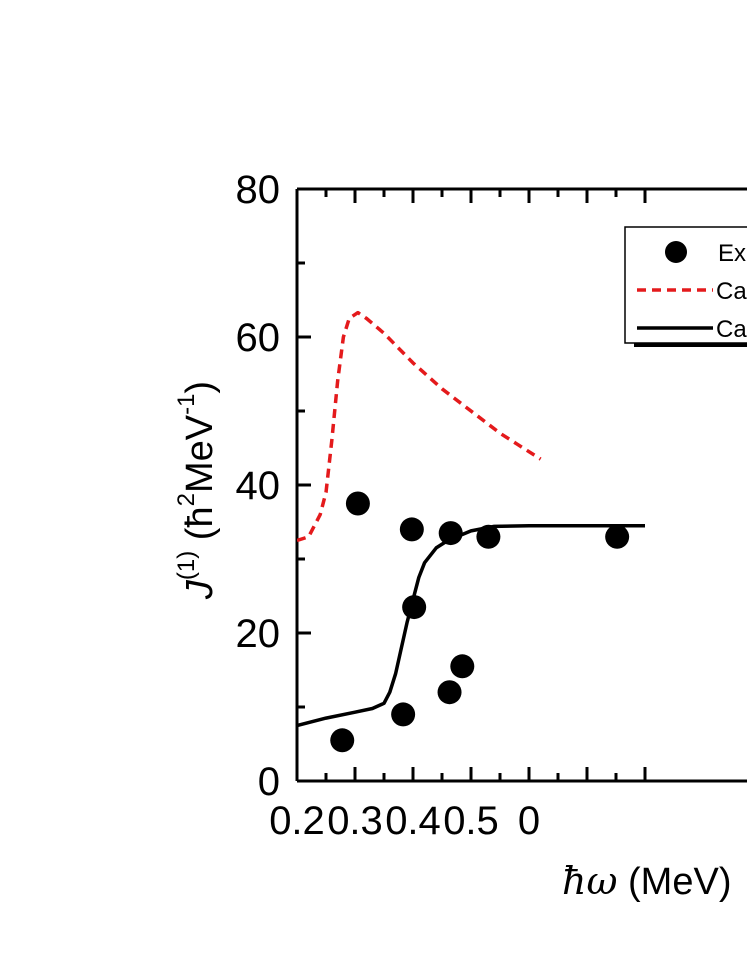 This screenshot has height=967, width=747. What do you see at coordinates (269, 782) in the screenshot?
I see `y-tick-label: 0` at bounding box center [269, 782].